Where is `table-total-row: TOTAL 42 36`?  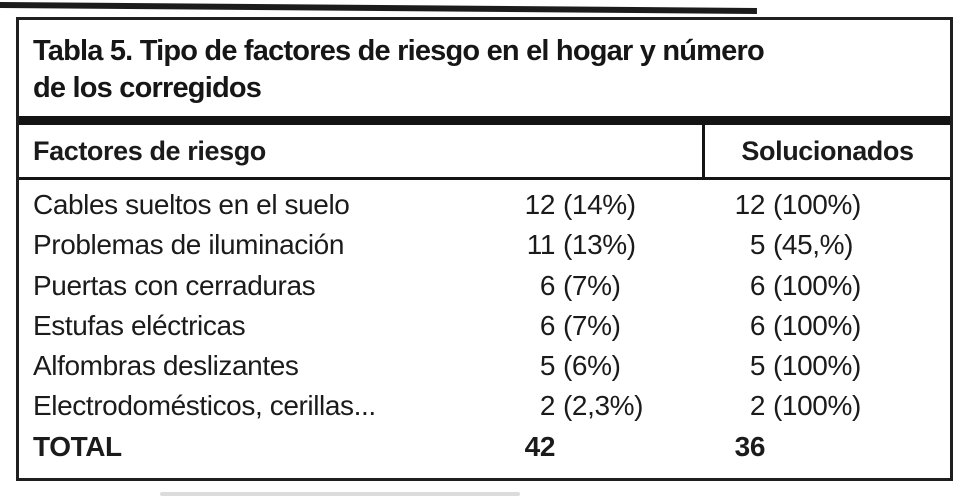 table-total-row: TOTAL 42 36 is located at coordinates (484, 447).